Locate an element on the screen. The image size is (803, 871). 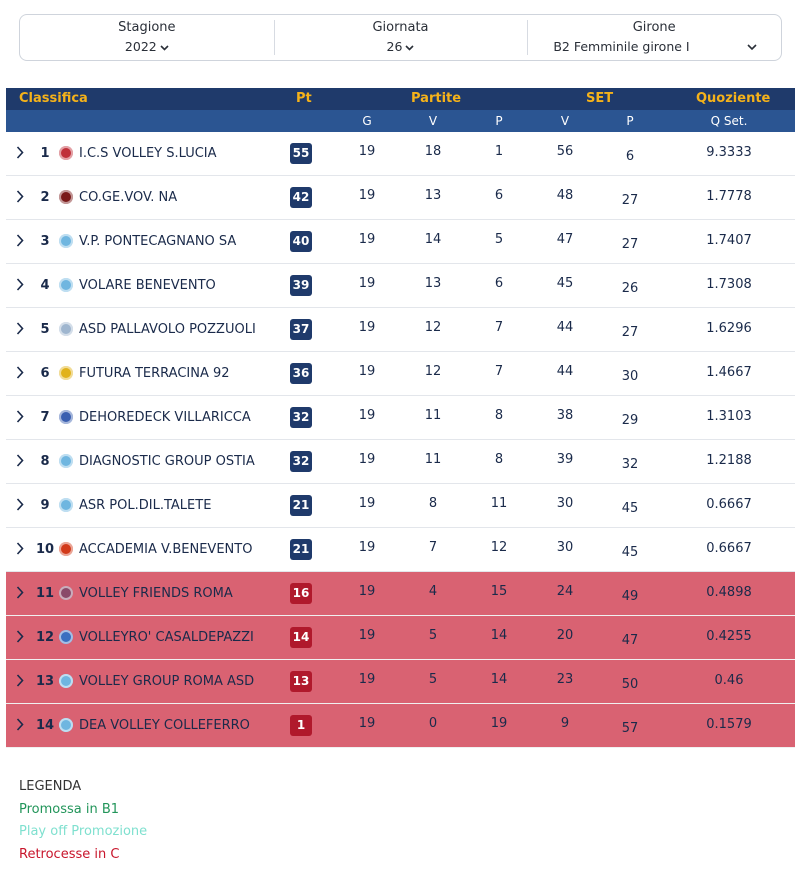
table-row: 8 DIAGNOSTIC GROUP OSTIA 32 19 11 8 39 32 1.2188 is located at coordinates (400, 462).